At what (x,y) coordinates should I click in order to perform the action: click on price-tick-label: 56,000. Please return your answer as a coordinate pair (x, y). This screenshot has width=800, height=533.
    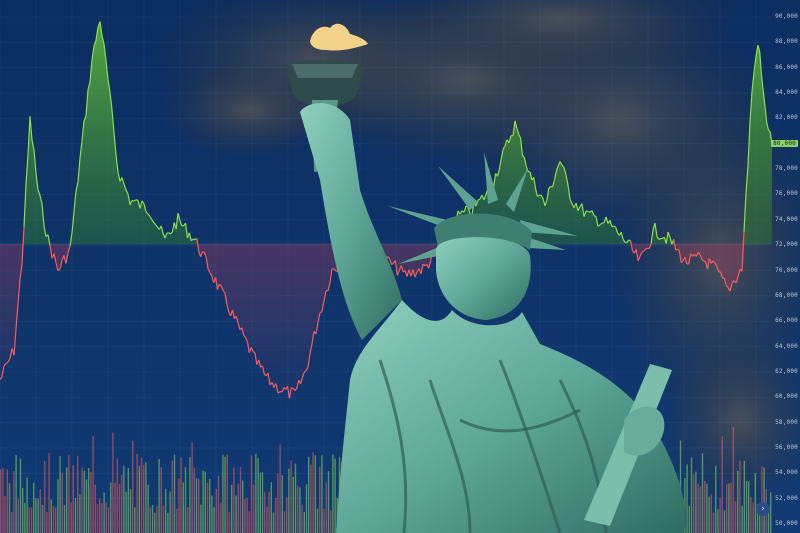
    Looking at the image, I should click on (786, 447).